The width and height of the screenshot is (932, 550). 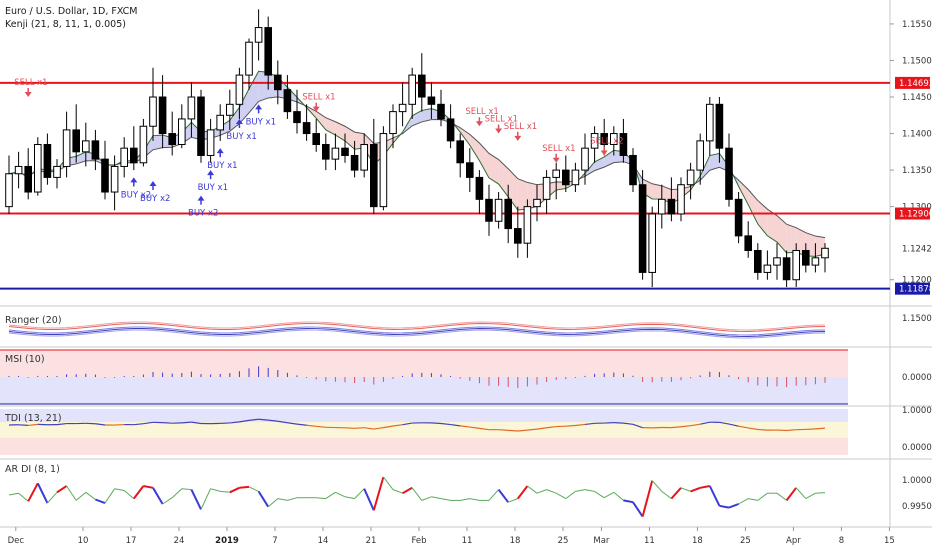 What do you see at coordinates (33, 320) in the screenshot?
I see `ranger-label: Ranger (20)` at bounding box center [33, 320].